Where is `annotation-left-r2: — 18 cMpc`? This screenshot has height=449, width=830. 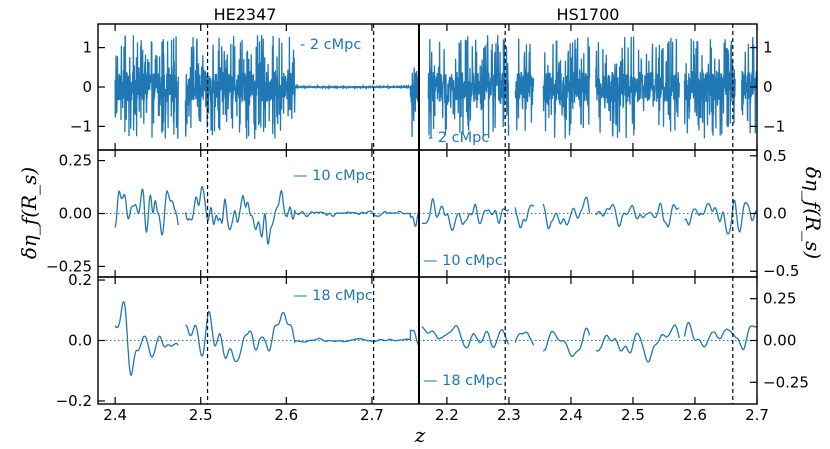
annotation-left-r2: — 18 cMpc is located at coordinates (333, 296).